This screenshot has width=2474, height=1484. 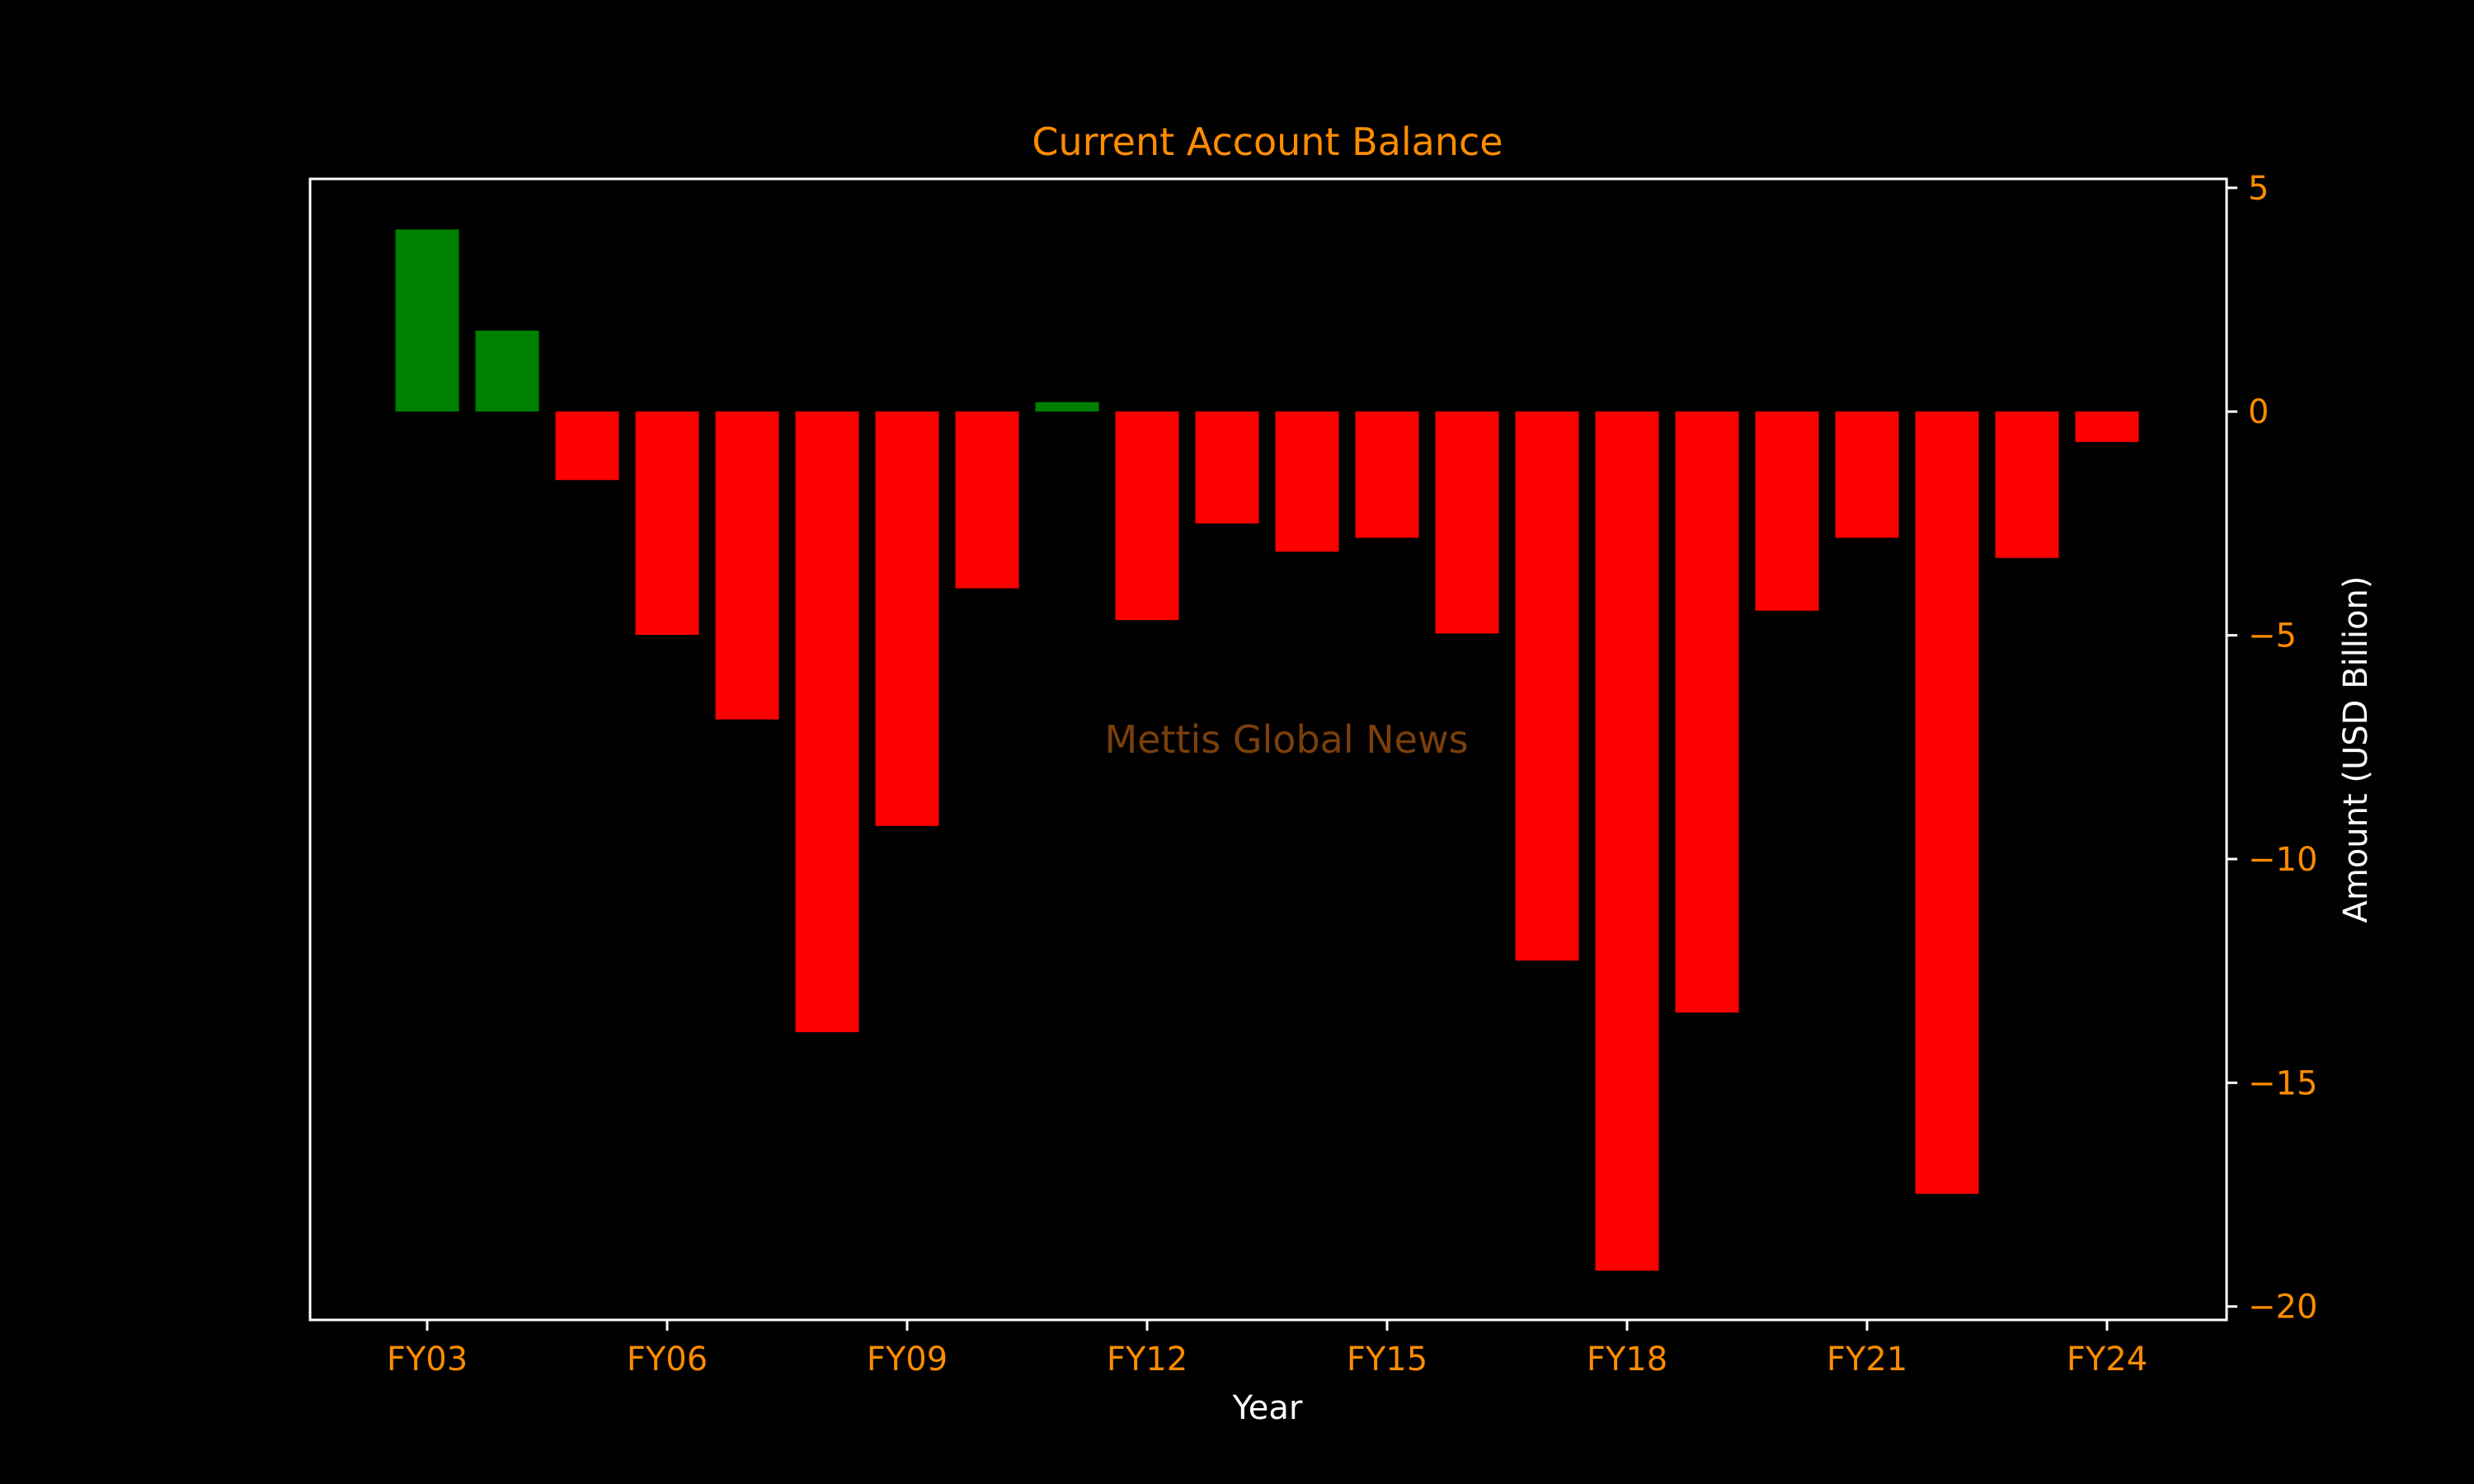 What do you see at coordinates (427, 1359) in the screenshot?
I see `x-tick-label: FY03` at bounding box center [427, 1359].